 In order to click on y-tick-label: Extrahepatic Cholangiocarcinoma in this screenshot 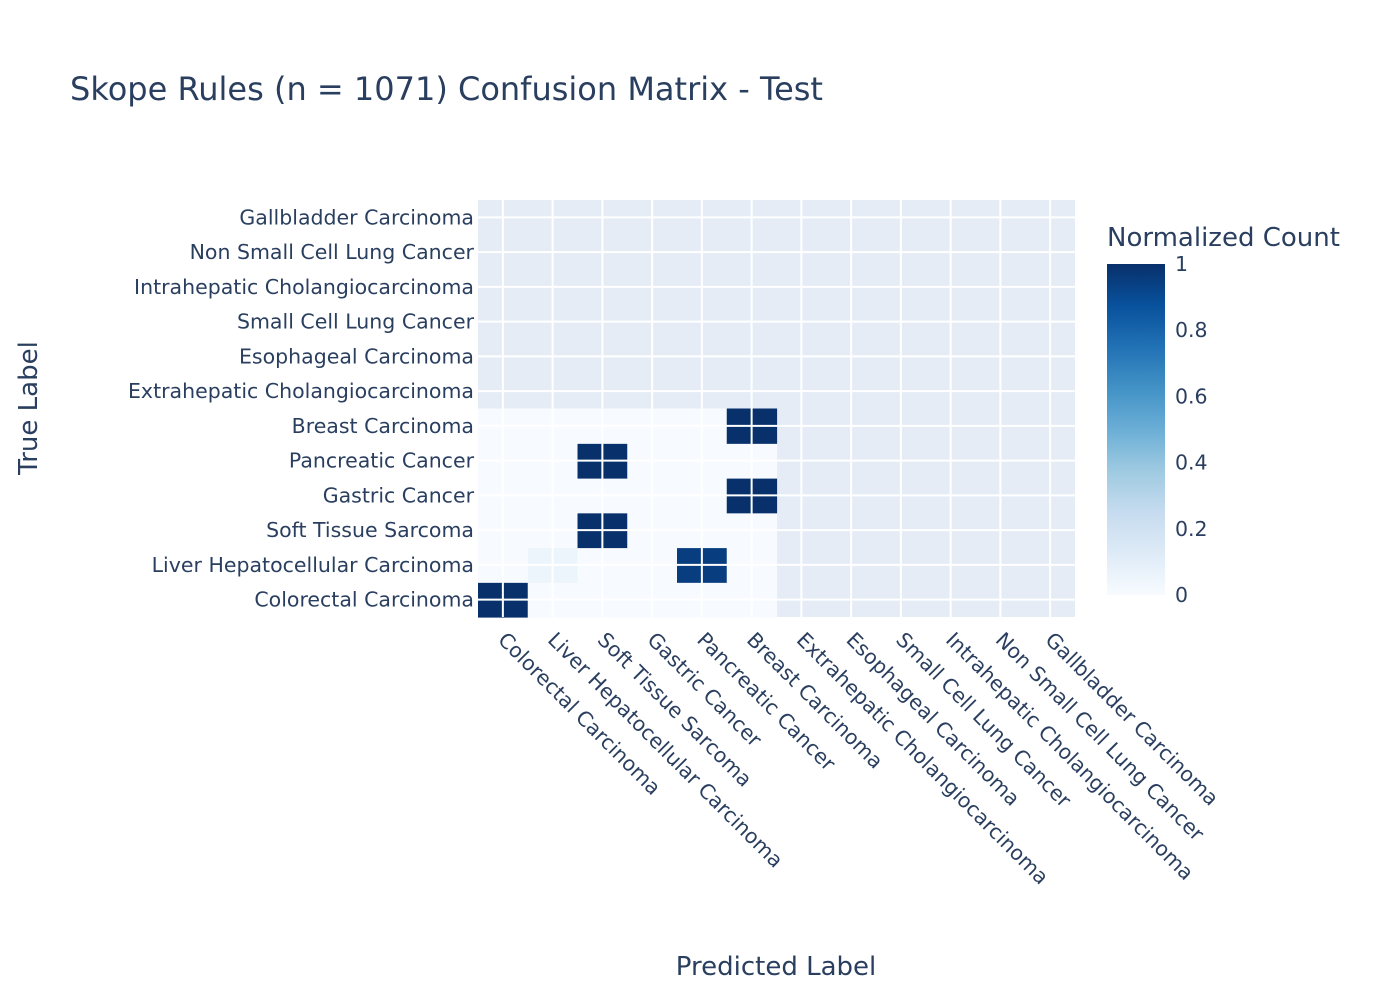, I will do `click(301, 391)`.